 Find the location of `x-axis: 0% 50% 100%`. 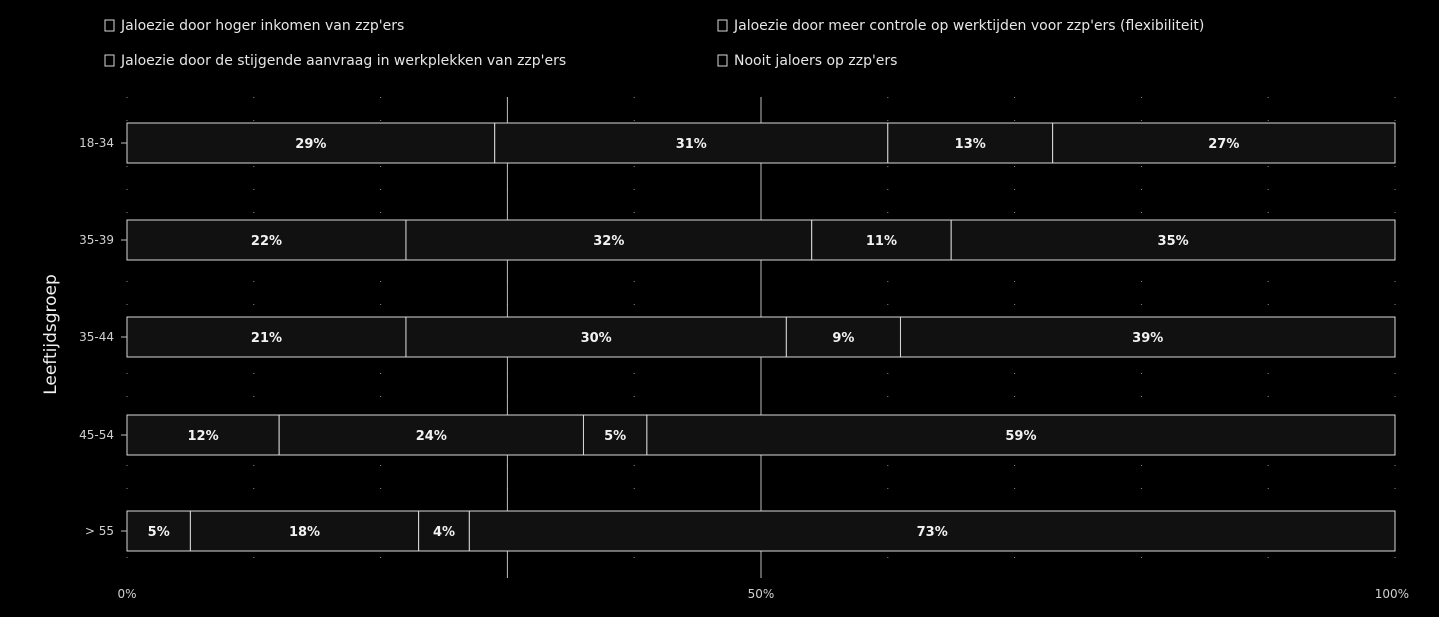

x-axis: 0% 50% 100% is located at coordinates (763, 594).